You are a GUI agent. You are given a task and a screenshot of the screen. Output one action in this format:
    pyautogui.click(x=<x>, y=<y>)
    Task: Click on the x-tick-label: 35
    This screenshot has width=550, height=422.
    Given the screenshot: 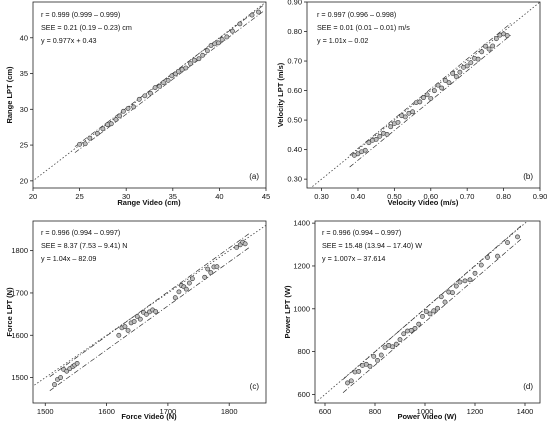 What is the action you would take?
    pyautogui.click(x=173, y=196)
    